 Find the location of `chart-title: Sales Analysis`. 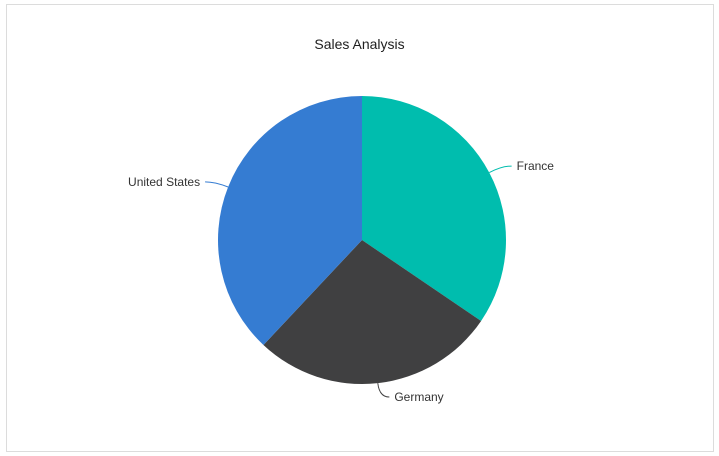

chart-title: Sales Analysis is located at coordinates (359, 44).